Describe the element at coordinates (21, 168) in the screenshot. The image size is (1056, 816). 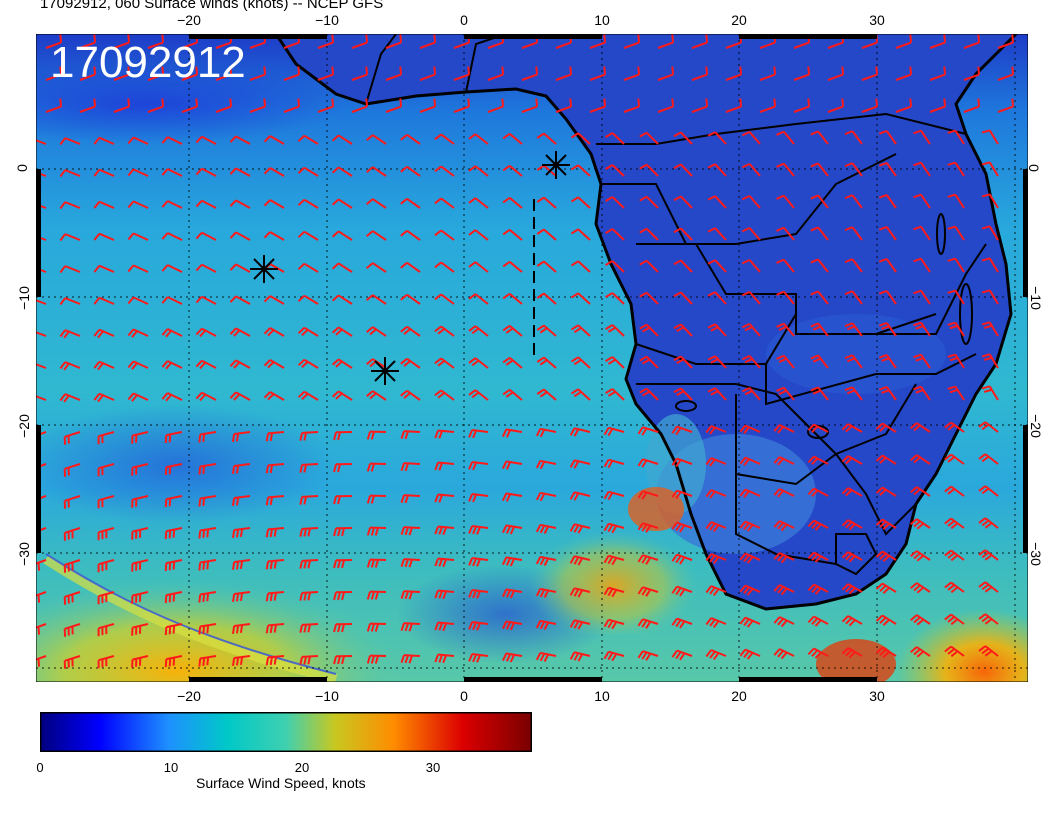
I see `lat-tick-left: 0` at that location.